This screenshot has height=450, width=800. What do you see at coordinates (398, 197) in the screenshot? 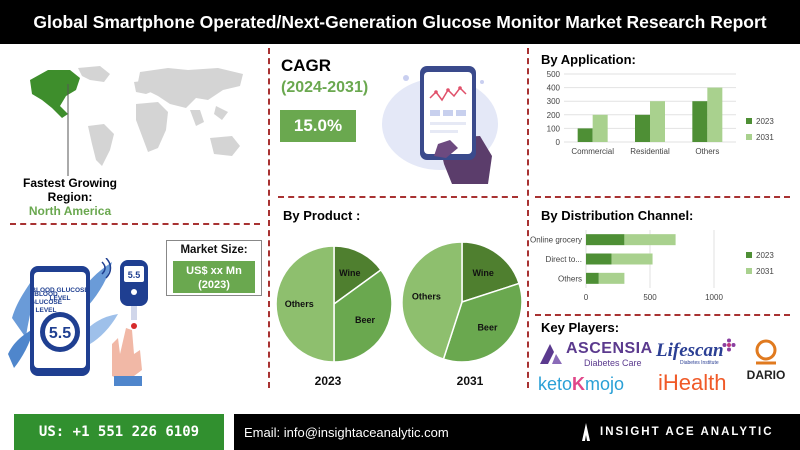
I see `divider-mid-h` at bounding box center [398, 197].